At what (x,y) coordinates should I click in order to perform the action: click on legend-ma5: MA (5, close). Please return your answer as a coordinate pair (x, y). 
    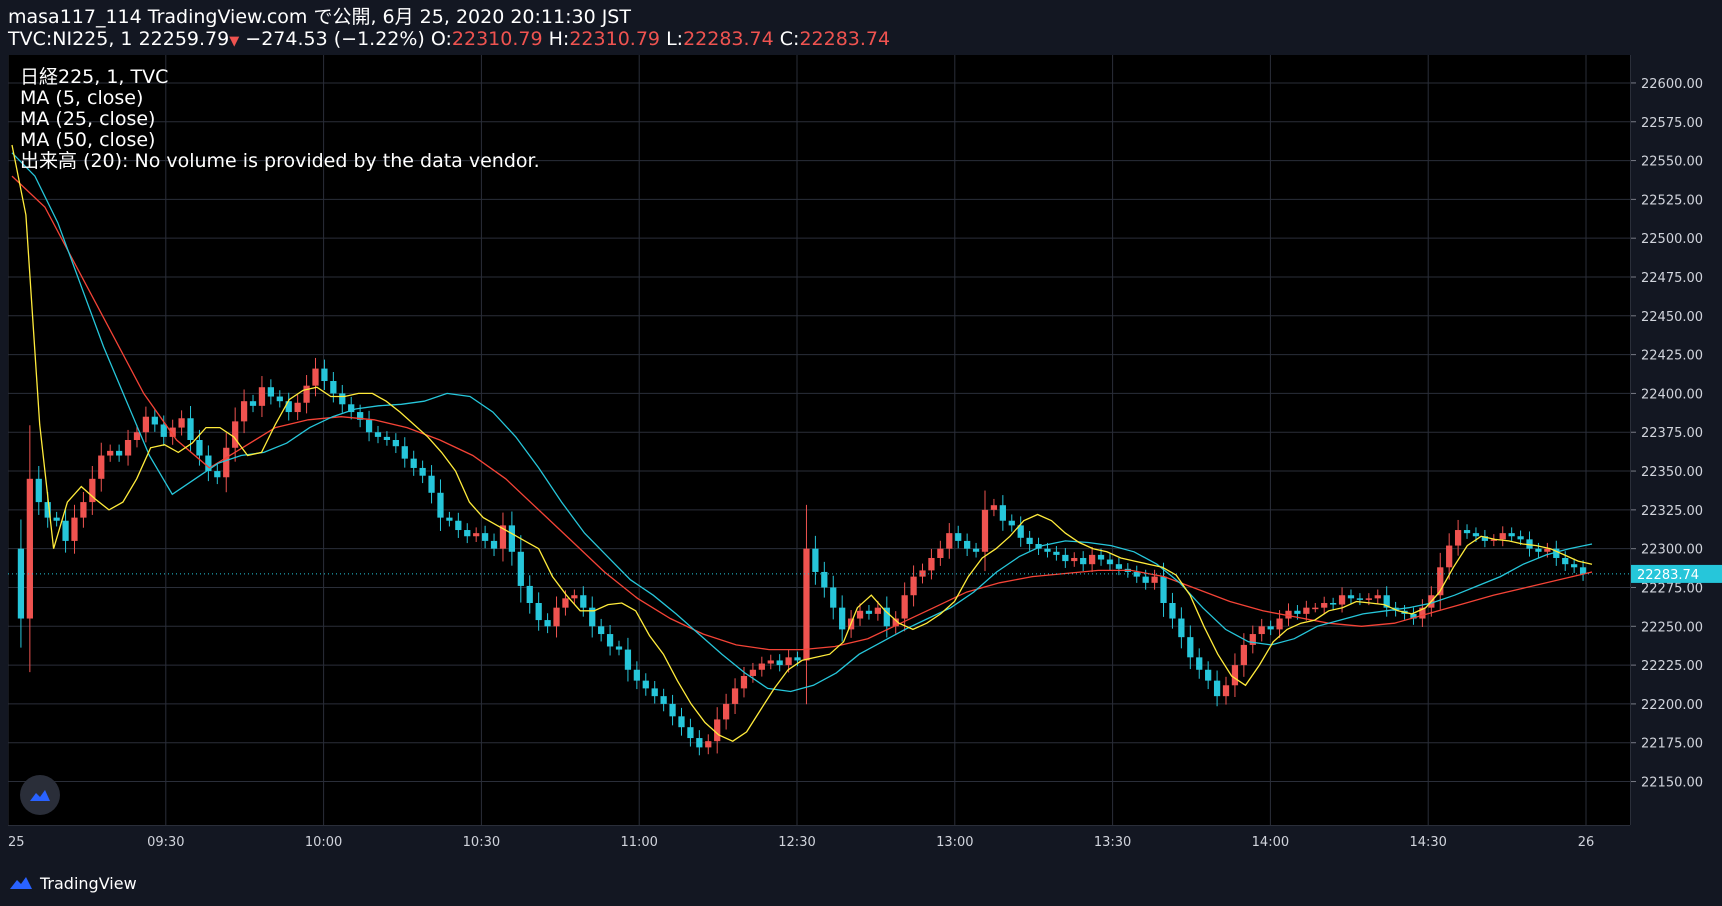
    Looking at the image, I should click on (82, 98).